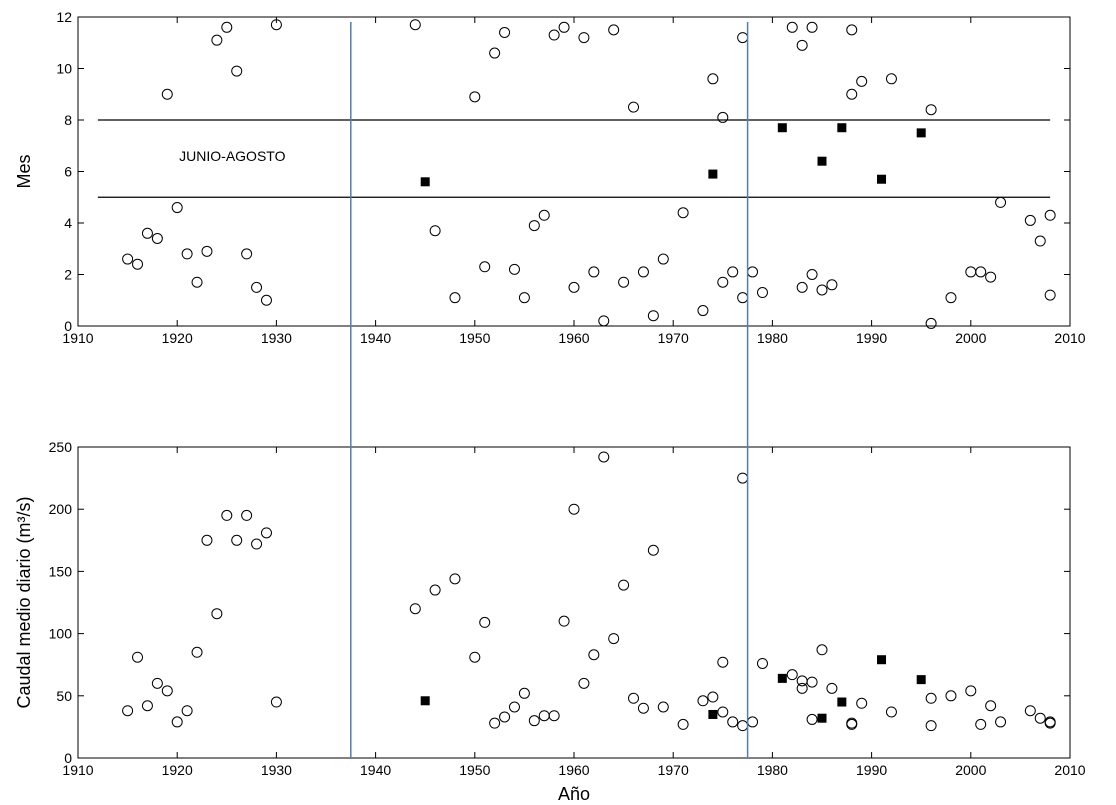  Describe the element at coordinates (673, 770) in the screenshot. I see `x-tick-label: 1970` at that location.